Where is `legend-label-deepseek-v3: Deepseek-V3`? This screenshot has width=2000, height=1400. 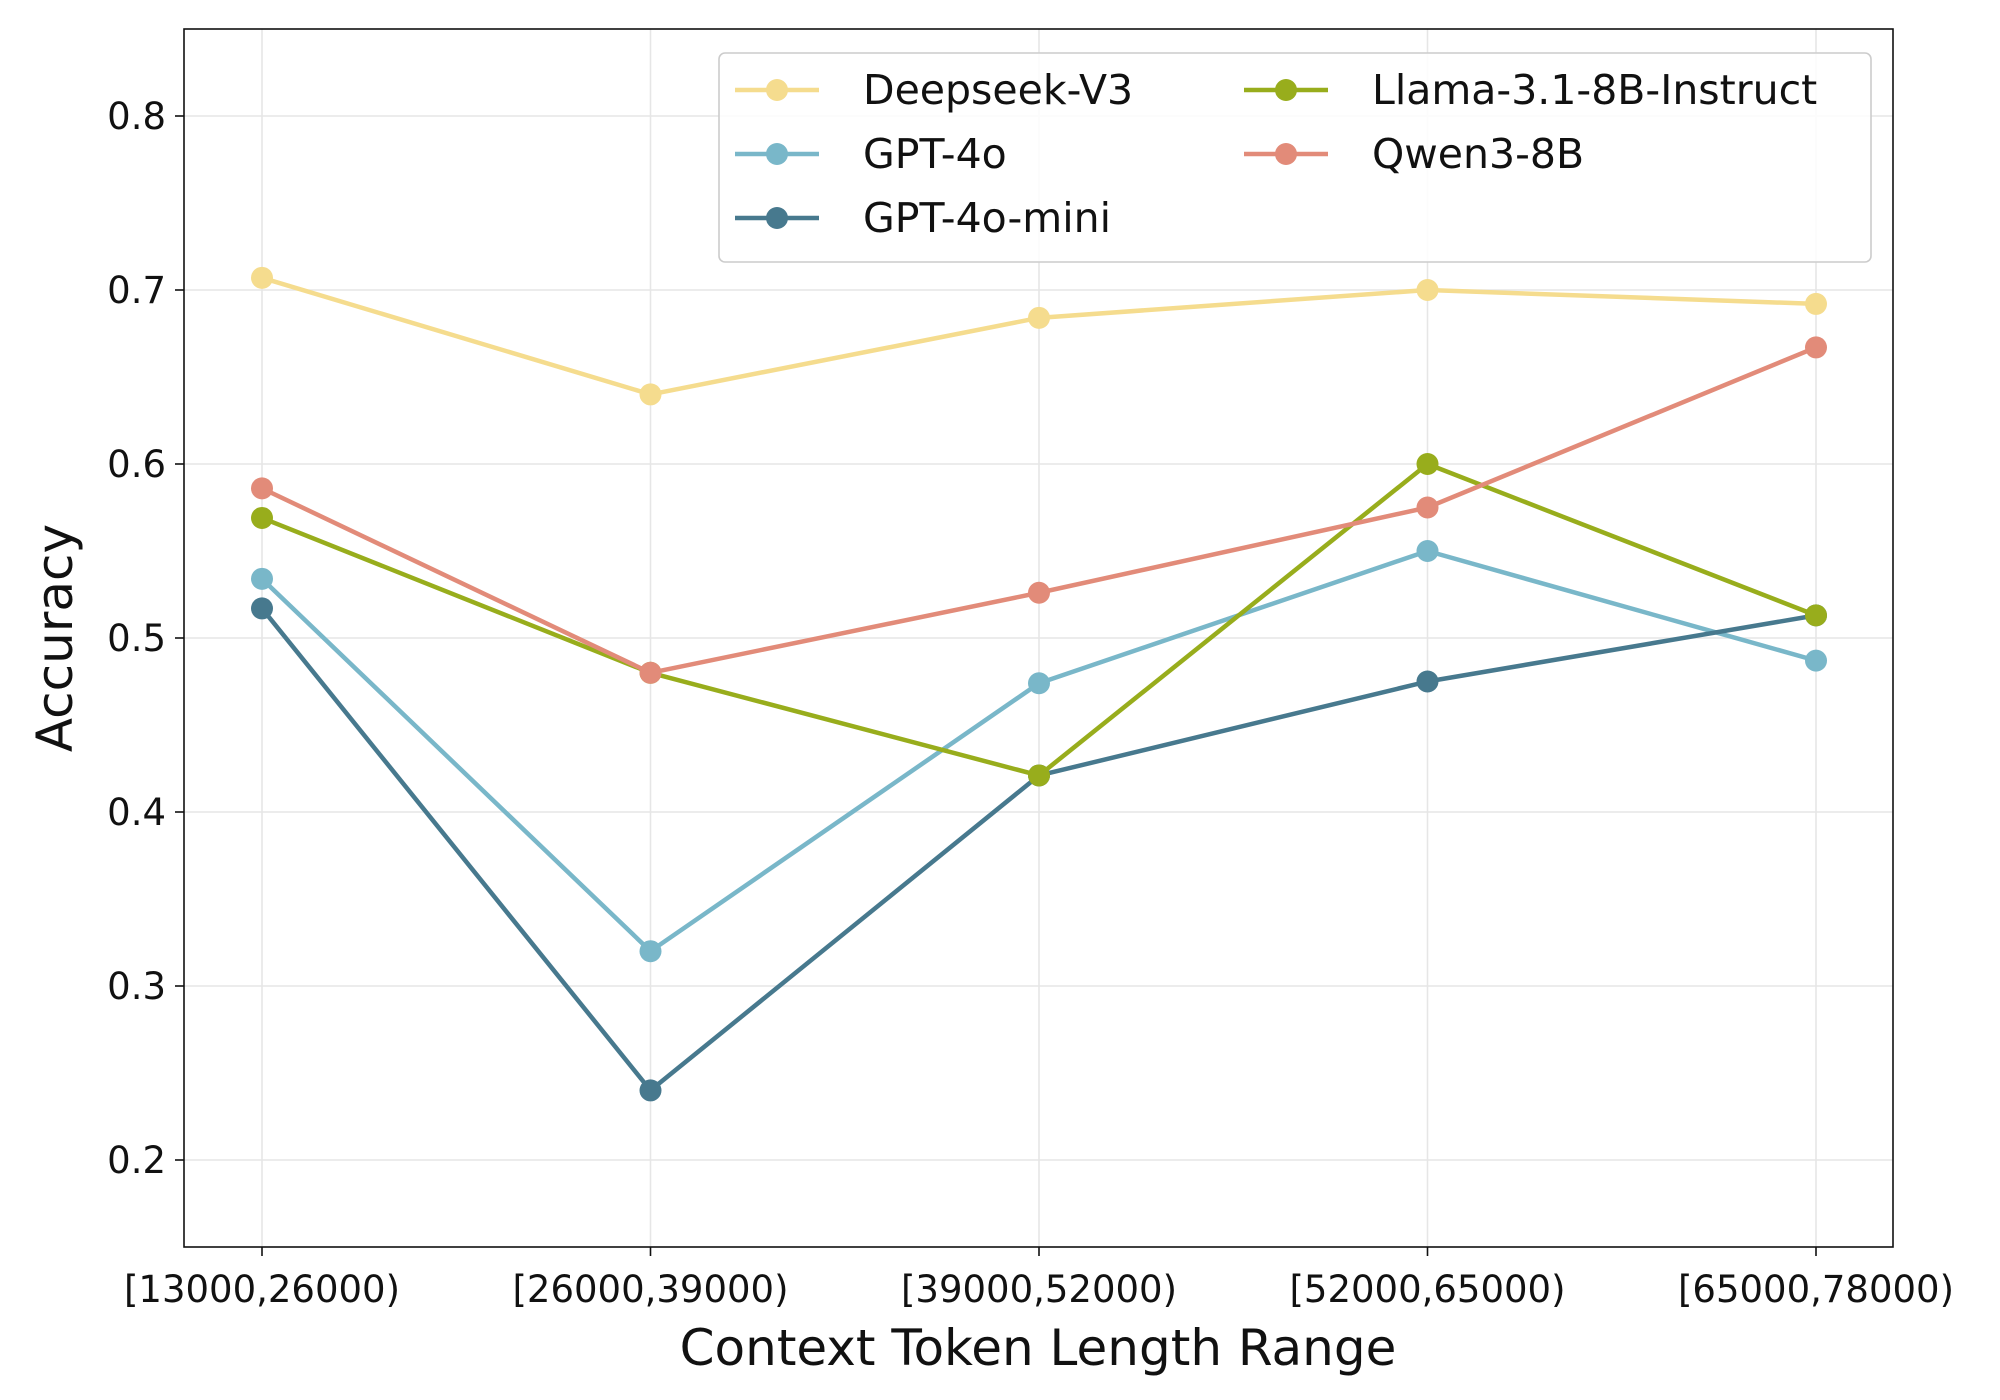
legend-label-deepseek-v3: Deepseek-V3 is located at coordinates (998, 90).